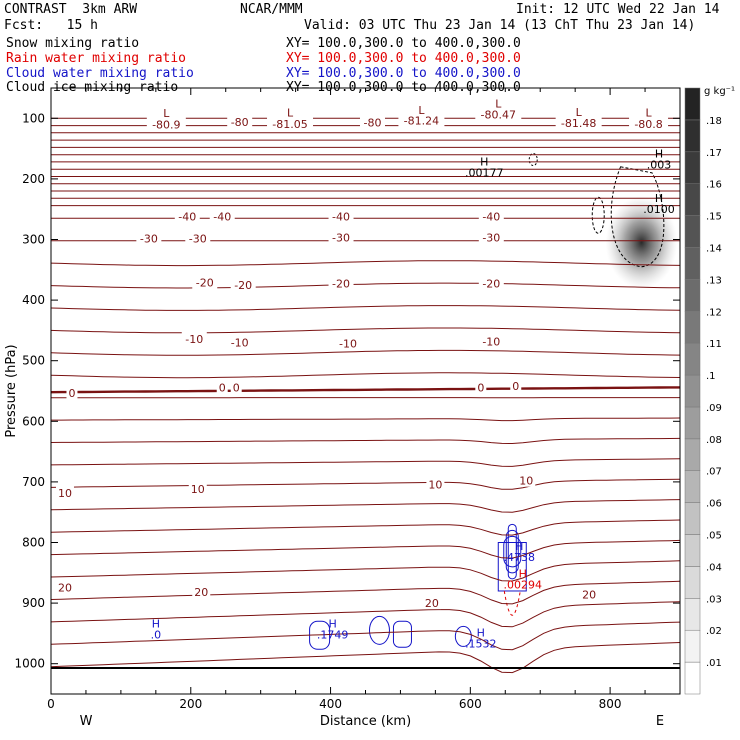  What do you see at coordinates (33, 543) in the screenshot?
I see `y-tick-label: 800` at bounding box center [33, 543].